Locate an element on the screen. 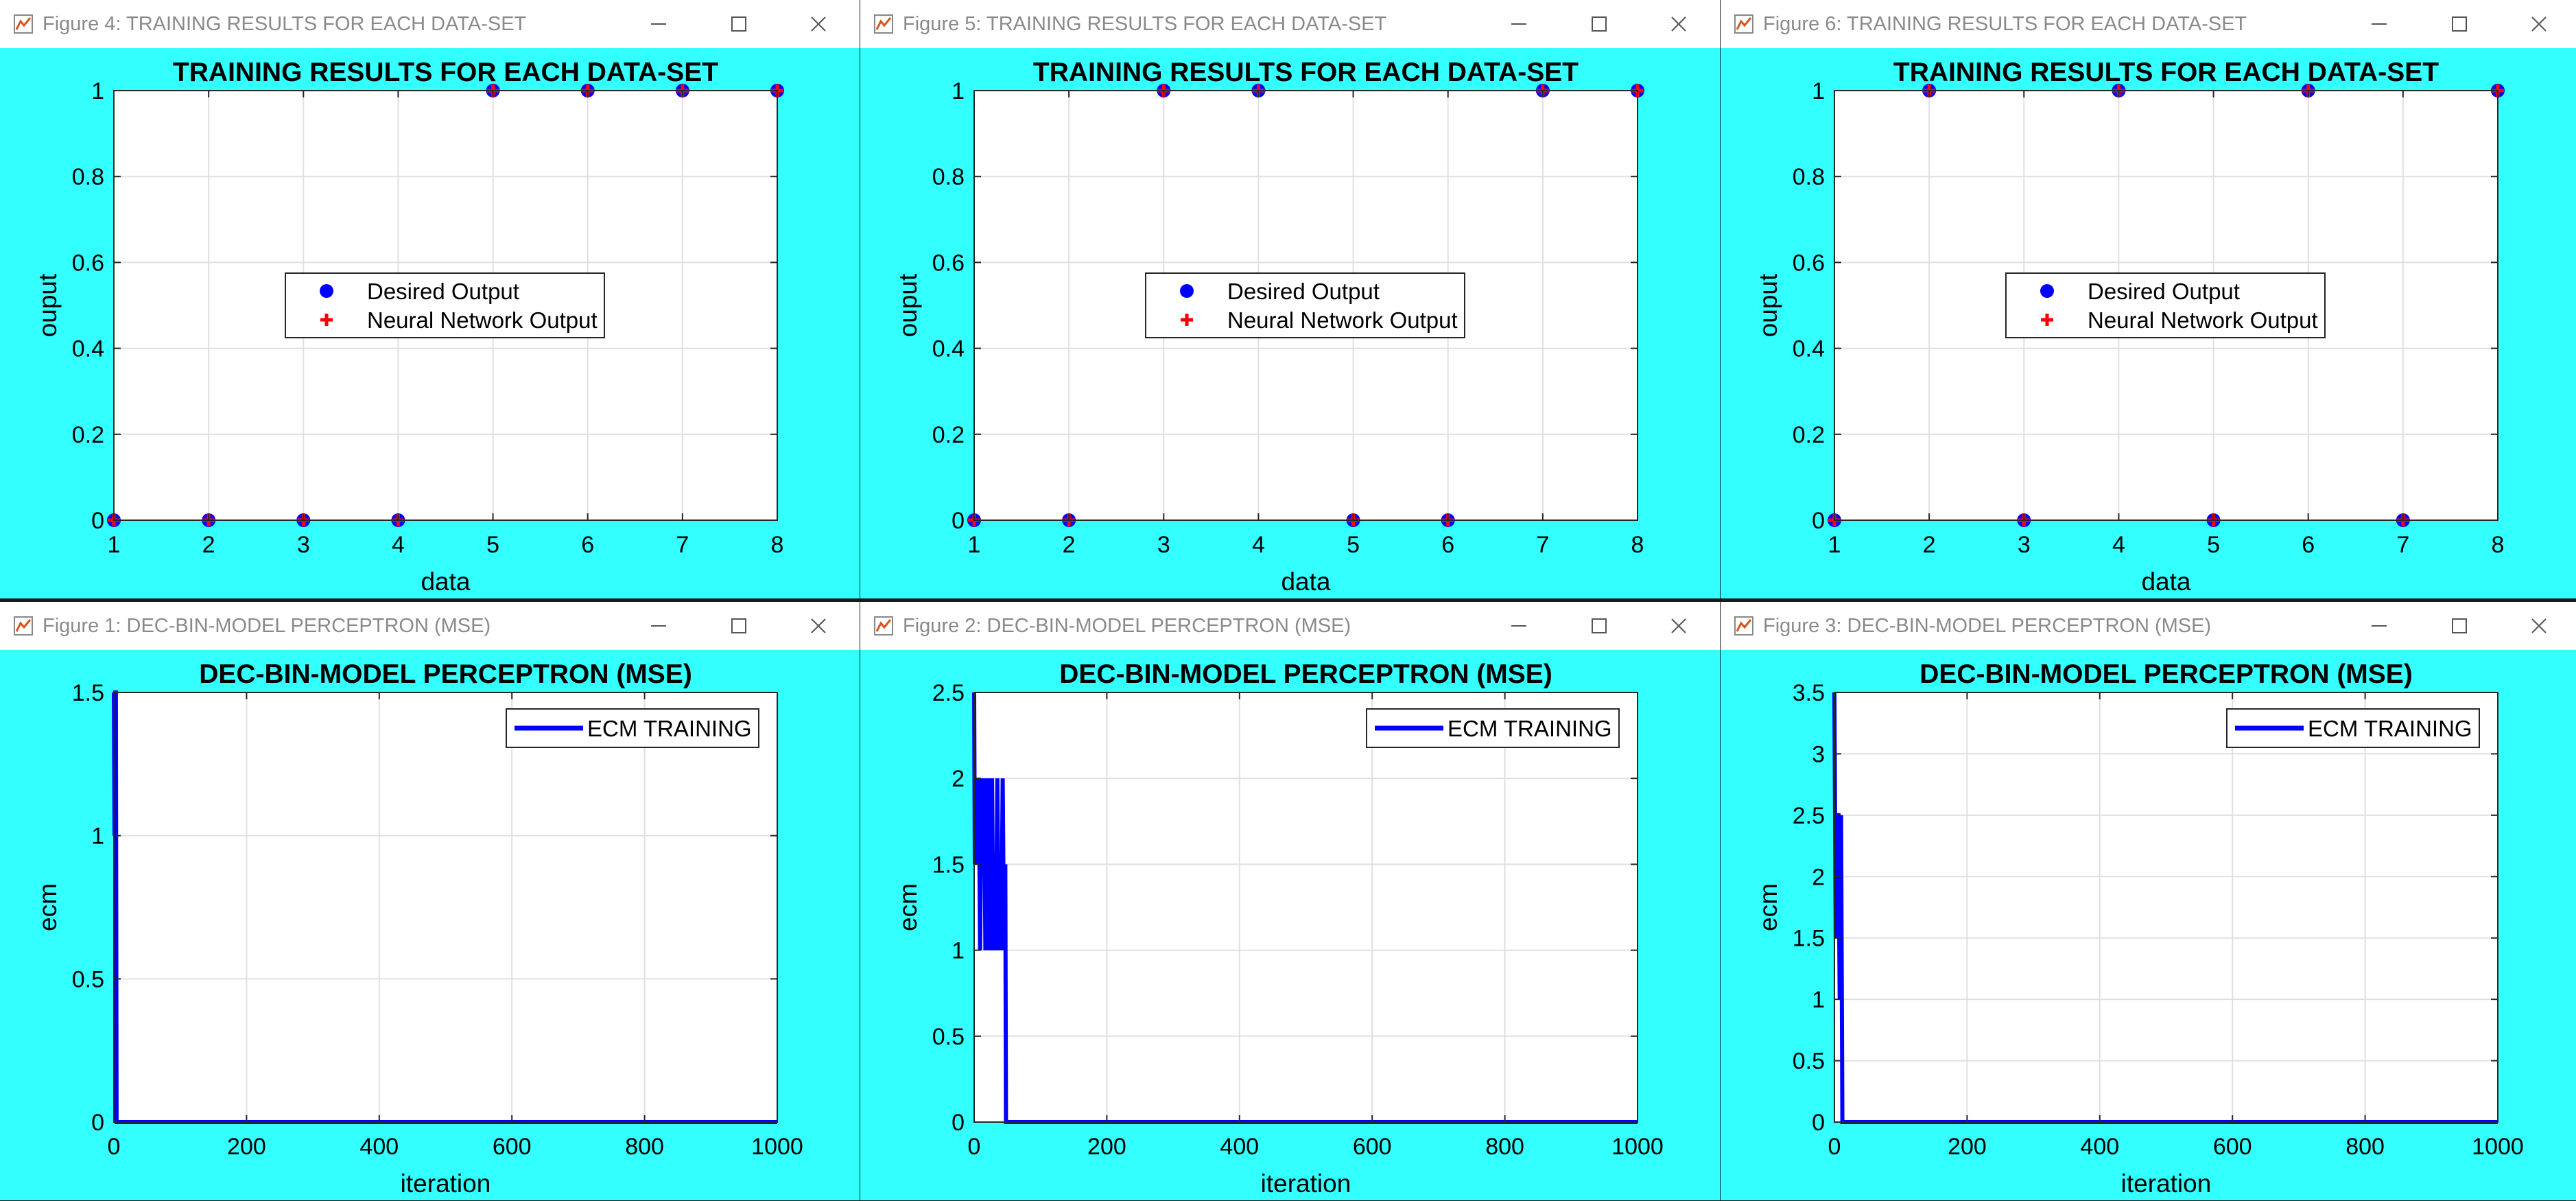  legend-label: Neural Network Output is located at coordinates (1342, 320).